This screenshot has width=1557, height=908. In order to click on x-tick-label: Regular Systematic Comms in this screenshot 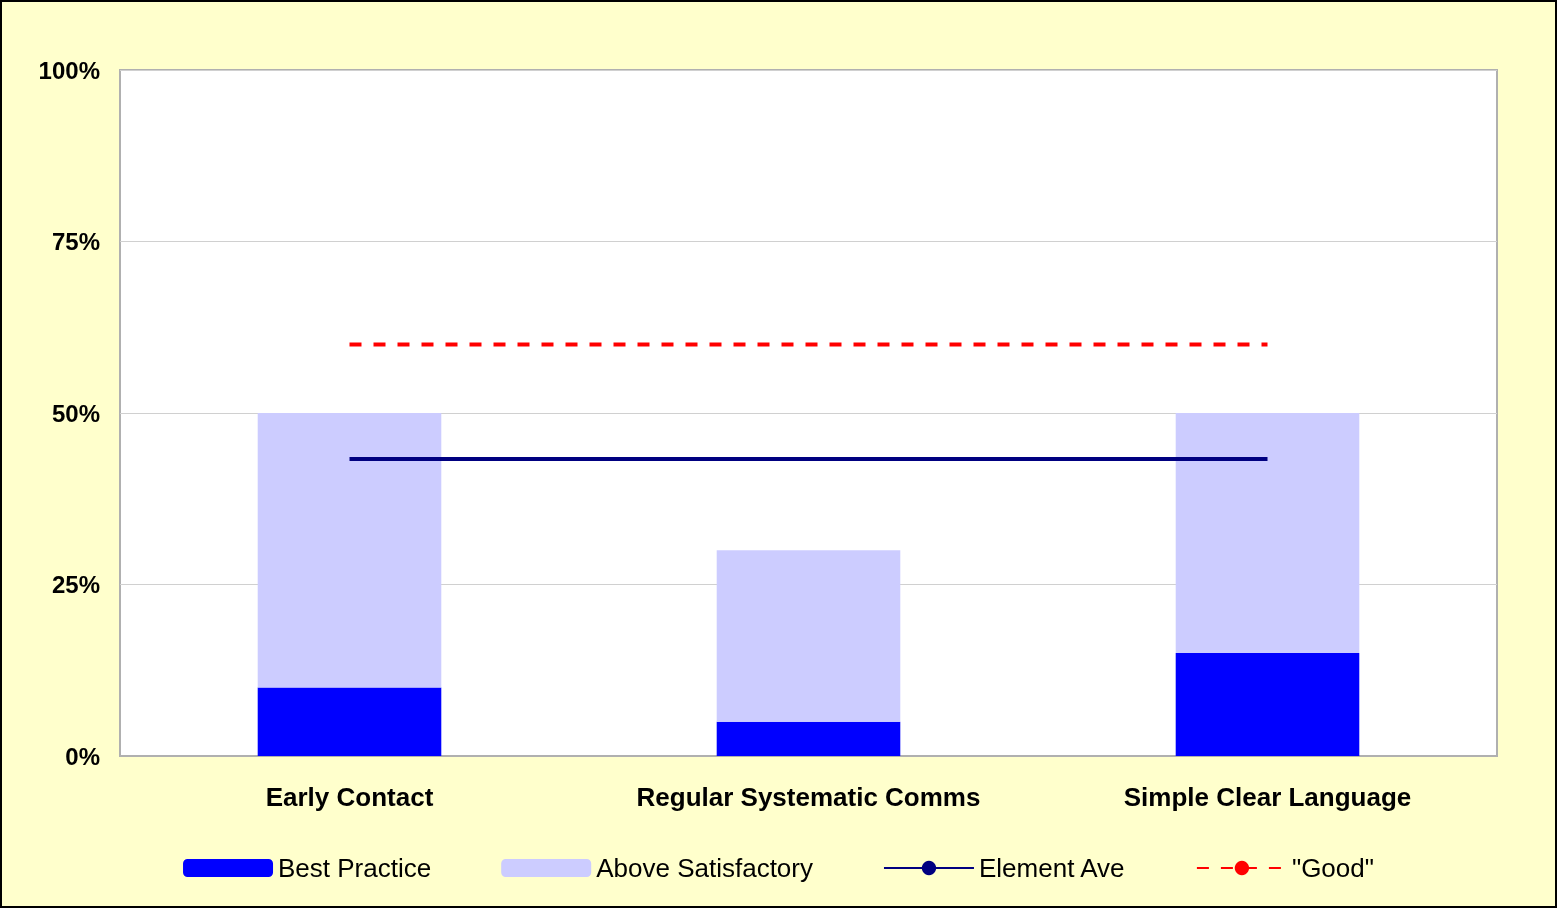, I will do `click(808, 797)`.